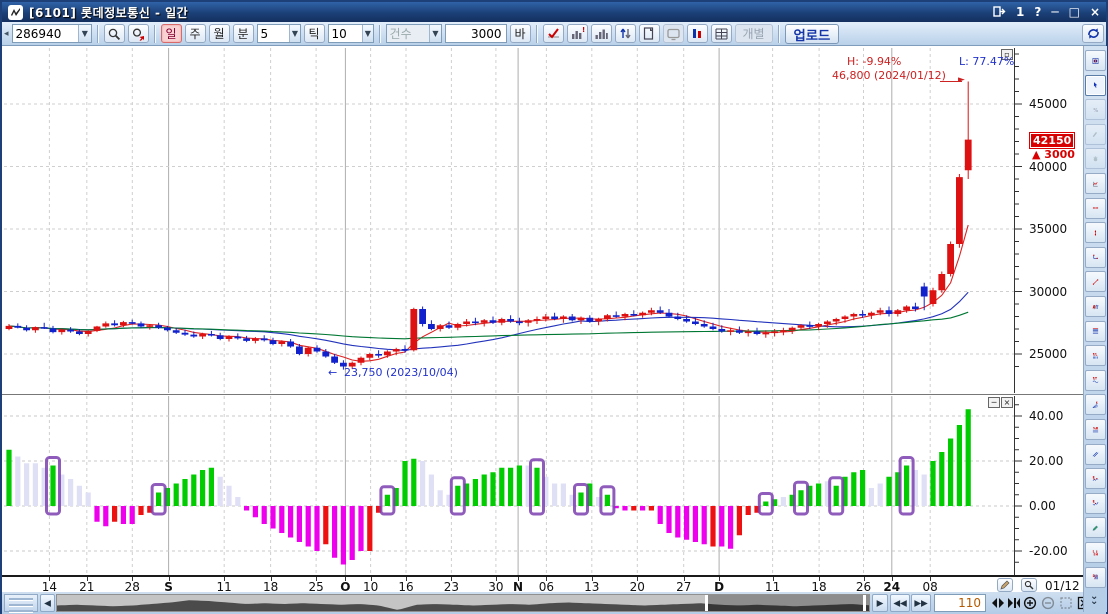  What do you see at coordinates (1007, 402) in the screenshot?
I see `indicator-close-icon: ×` at bounding box center [1007, 402].